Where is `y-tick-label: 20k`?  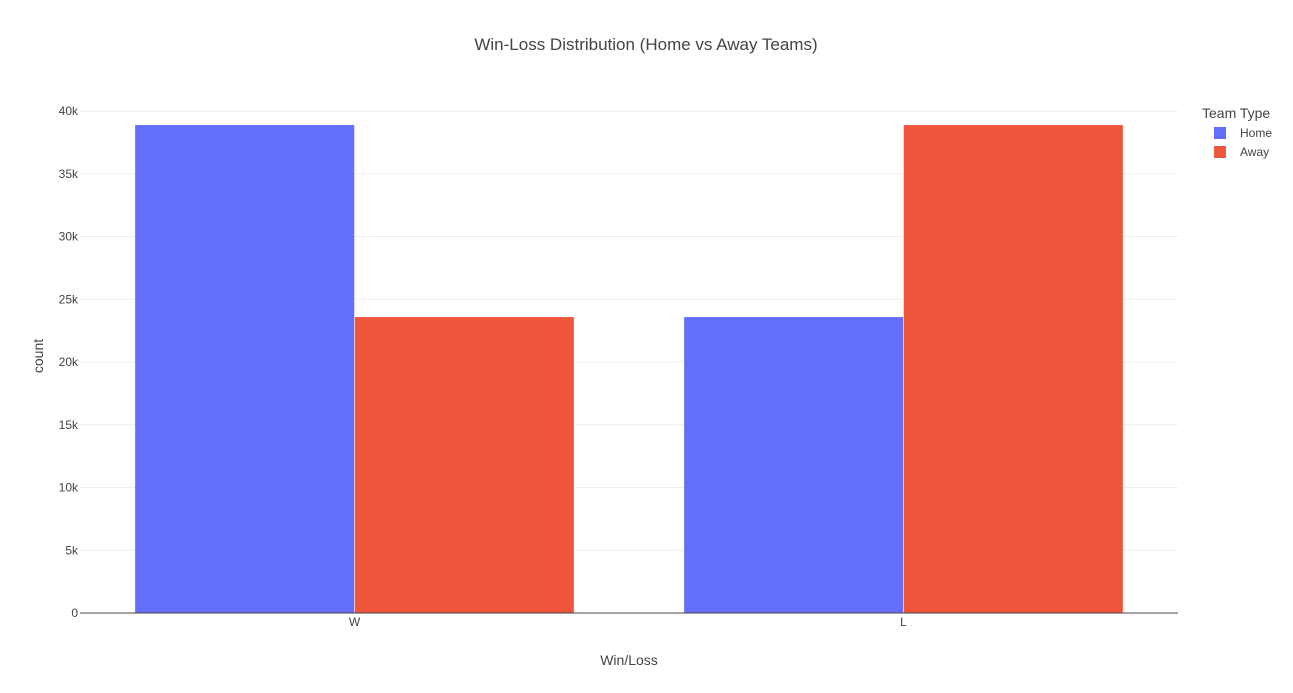 y-tick-label: 20k is located at coordinates (69, 362).